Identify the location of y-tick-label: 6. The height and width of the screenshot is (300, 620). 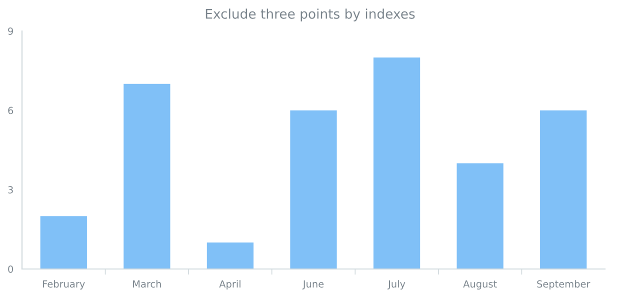
(11, 110).